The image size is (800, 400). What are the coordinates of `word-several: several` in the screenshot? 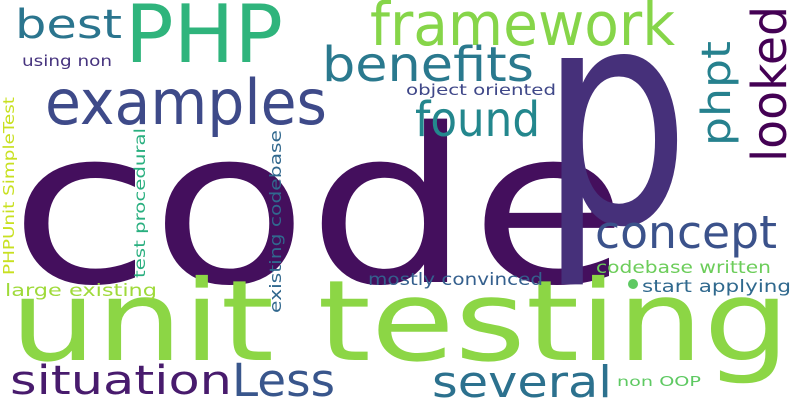 It's located at (522, 378).